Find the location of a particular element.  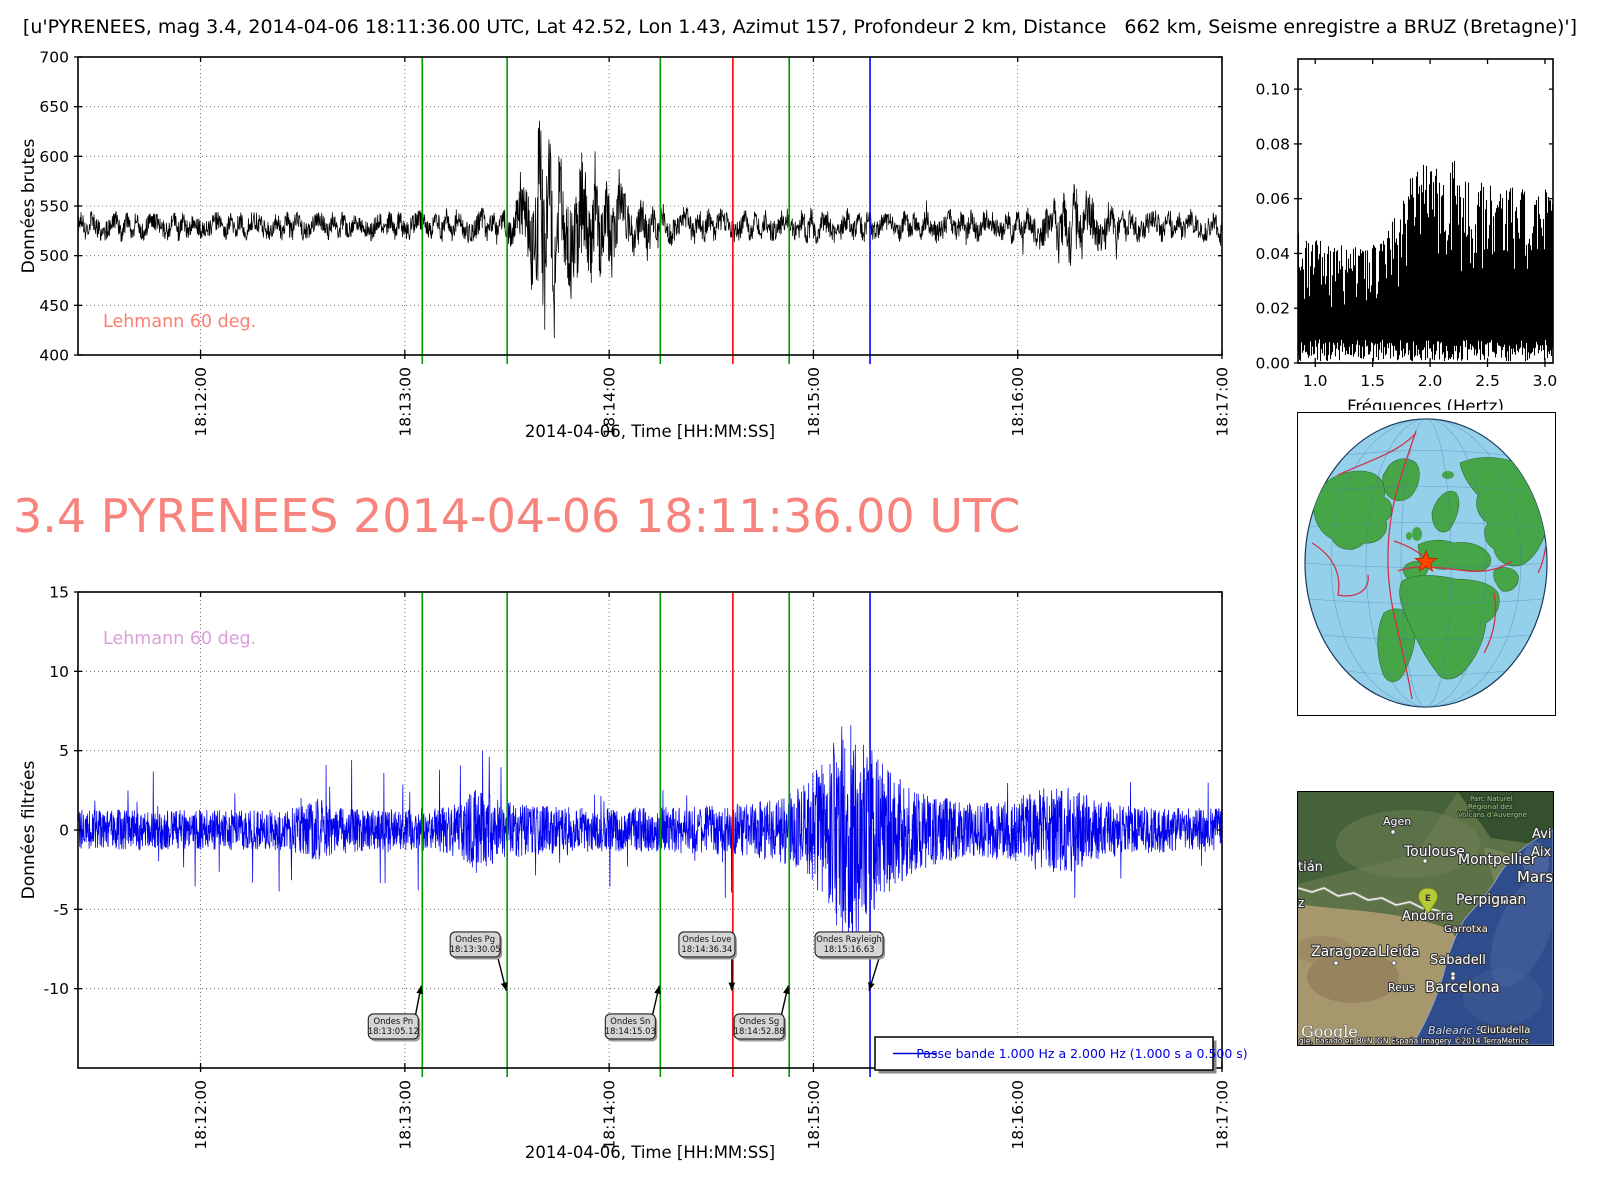

map-place-label: Régional des is located at coordinates (1490, 807).